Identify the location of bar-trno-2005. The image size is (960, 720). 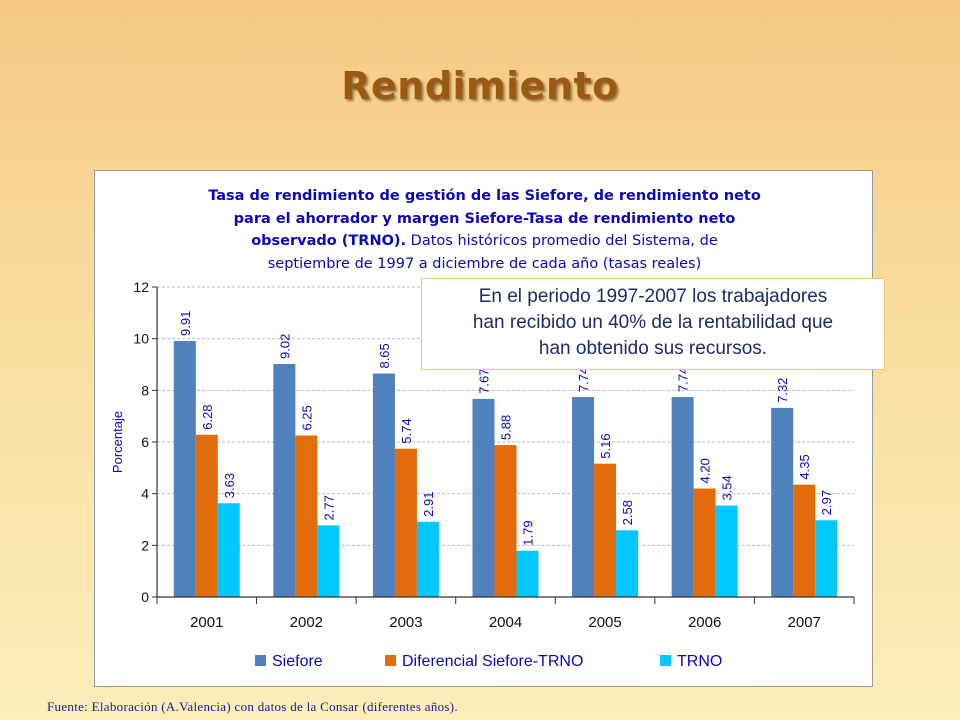
(627, 563).